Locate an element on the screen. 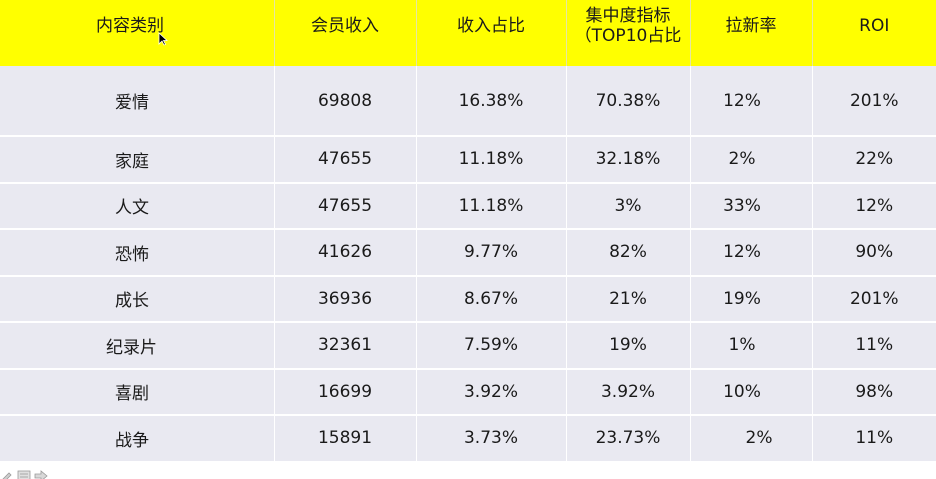 This screenshot has height=479, width=936. mouse-cursor-icon is located at coordinates (163, 39).